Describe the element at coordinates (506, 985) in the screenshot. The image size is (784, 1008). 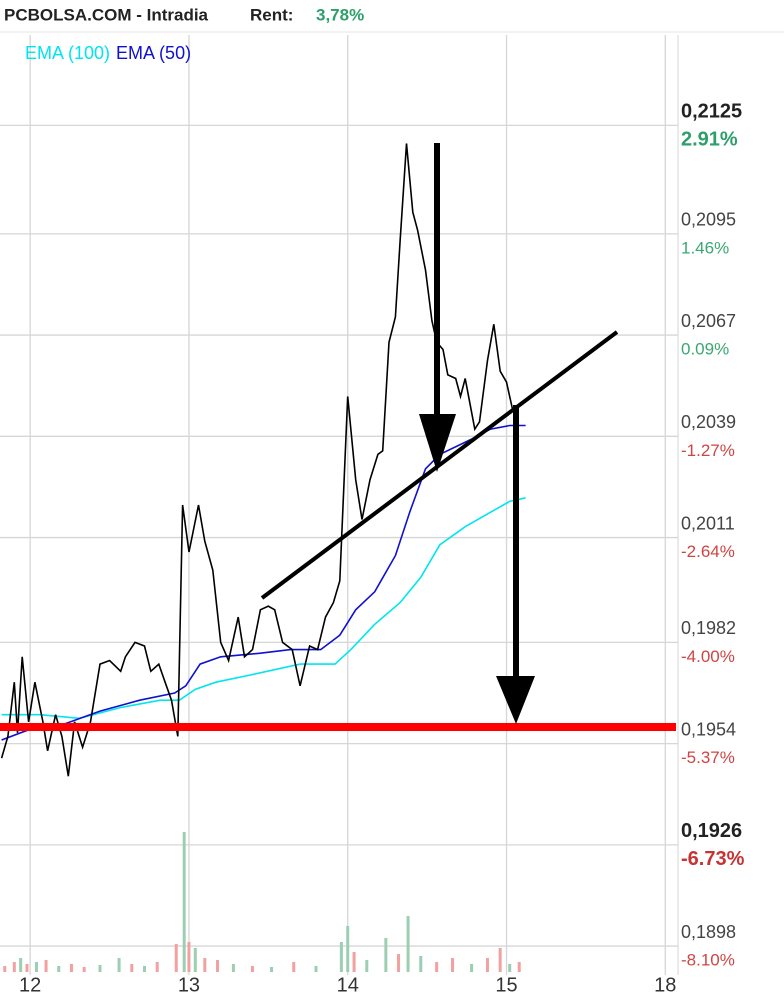
I see `x-tick-label: 15` at that location.